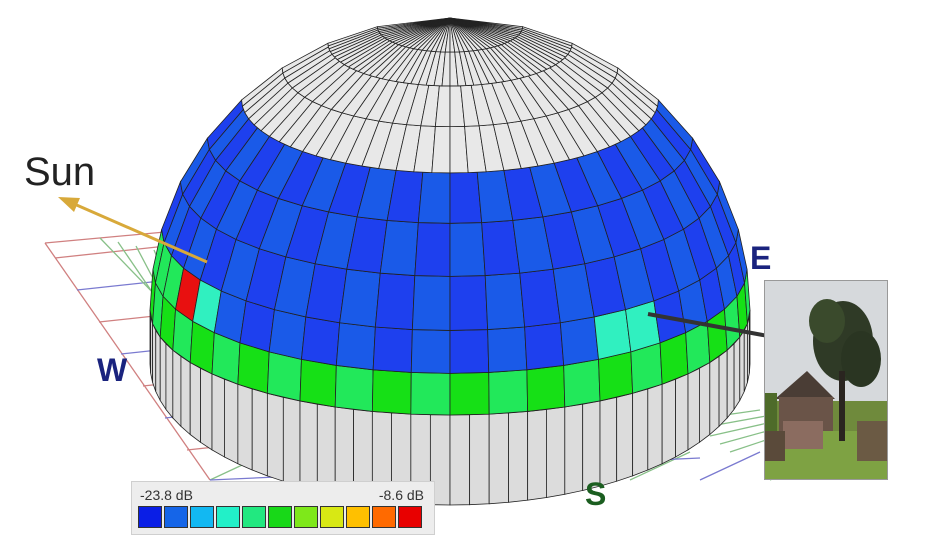 This screenshot has width=944, height=541. Describe the element at coordinates (761, 258) in the screenshot. I see `direction-east-label: E` at that location.